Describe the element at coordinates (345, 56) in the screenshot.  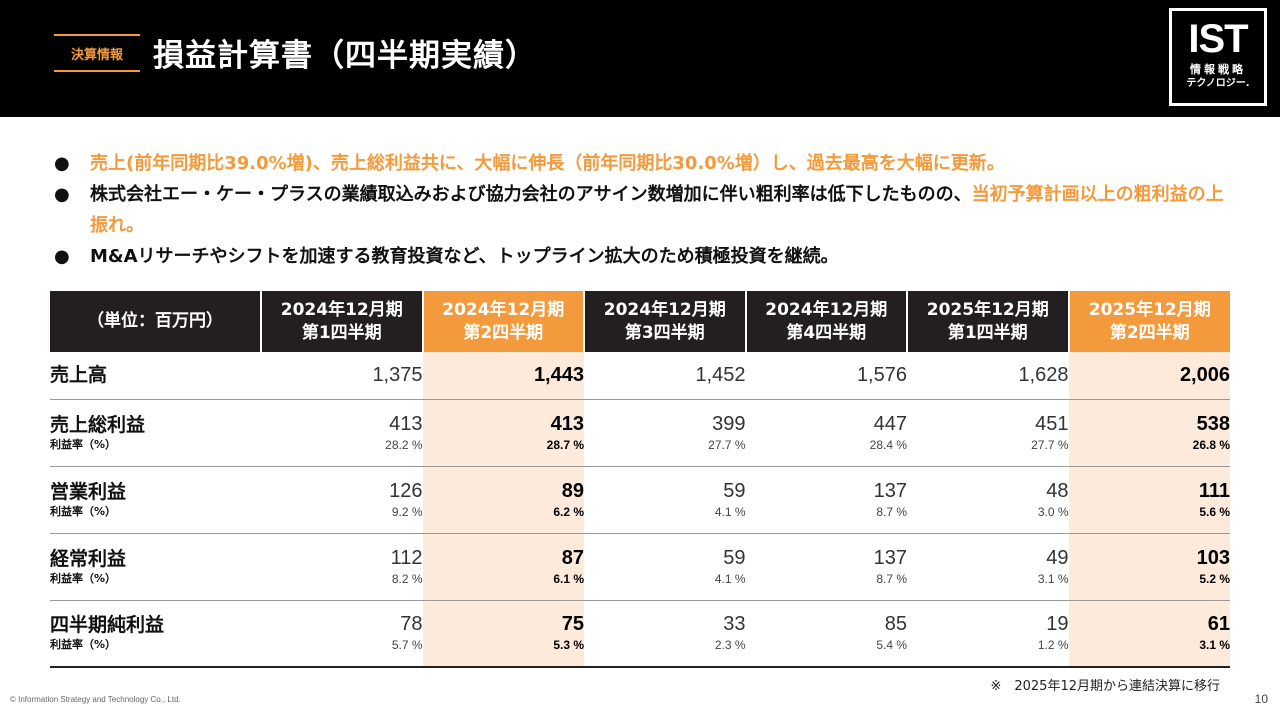
I see `page-title: 損益計算書（四半期実績）` at that location.